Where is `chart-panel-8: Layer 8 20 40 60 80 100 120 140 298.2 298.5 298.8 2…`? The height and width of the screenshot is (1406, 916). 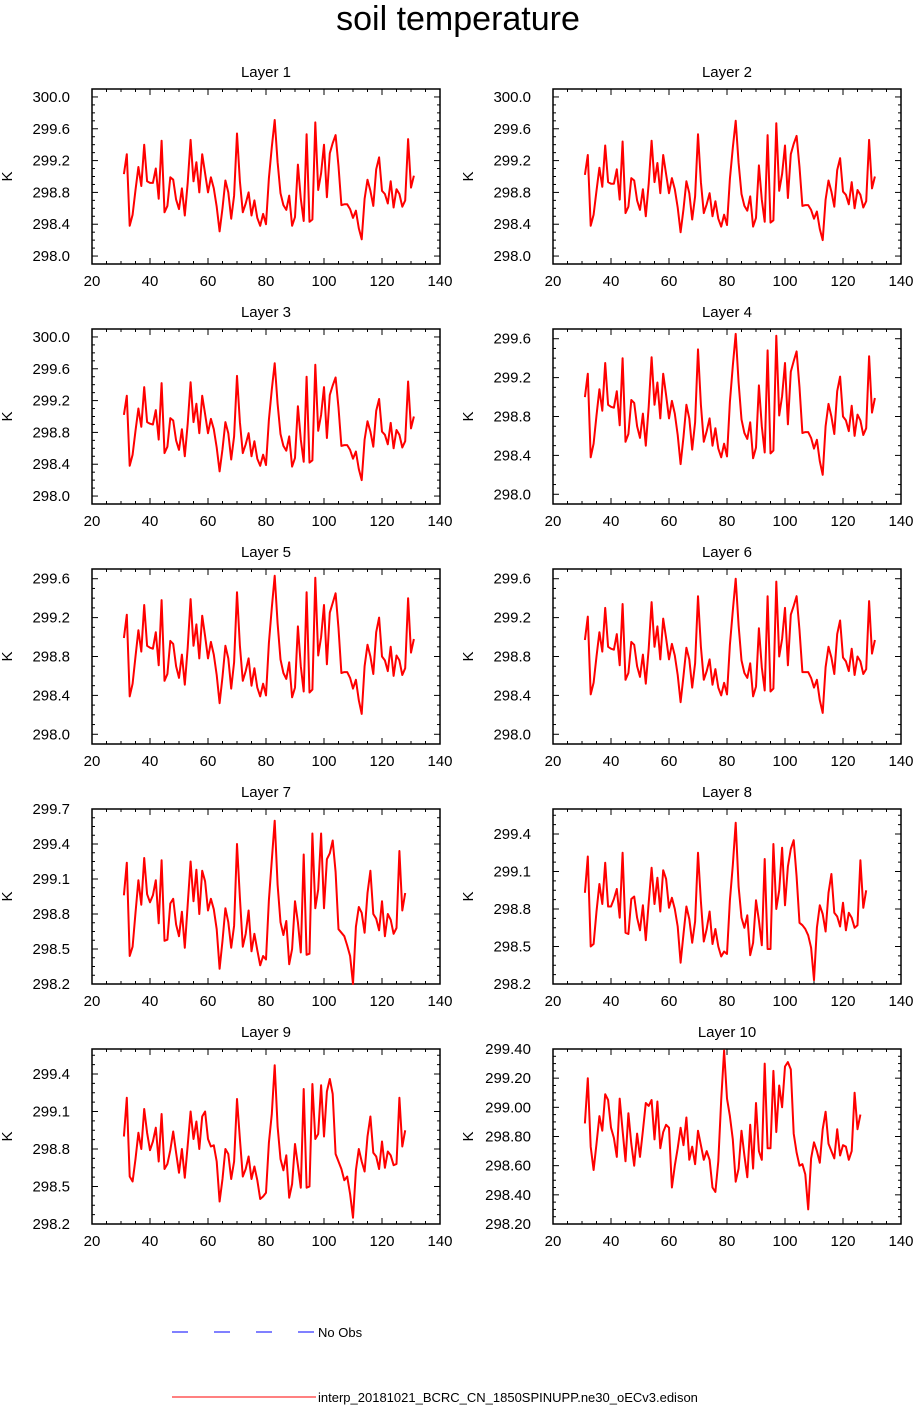 chart-panel-8: Layer 8 20 40 60 80 100 120 140 298.2 298.5 298.8 2… is located at coordinates (687, 897).